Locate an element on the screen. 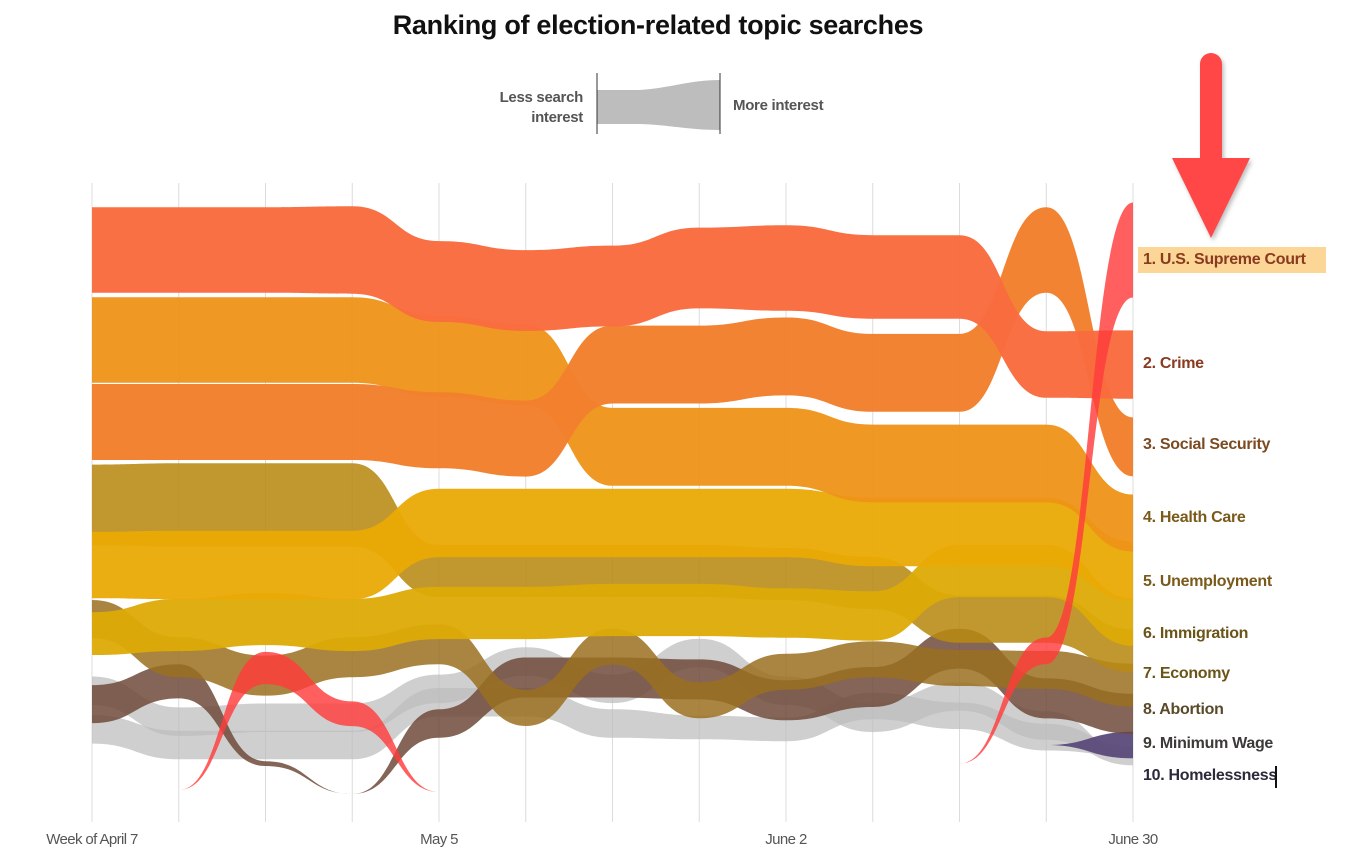  arrow-annotation is located at coordinates (1211, 145).